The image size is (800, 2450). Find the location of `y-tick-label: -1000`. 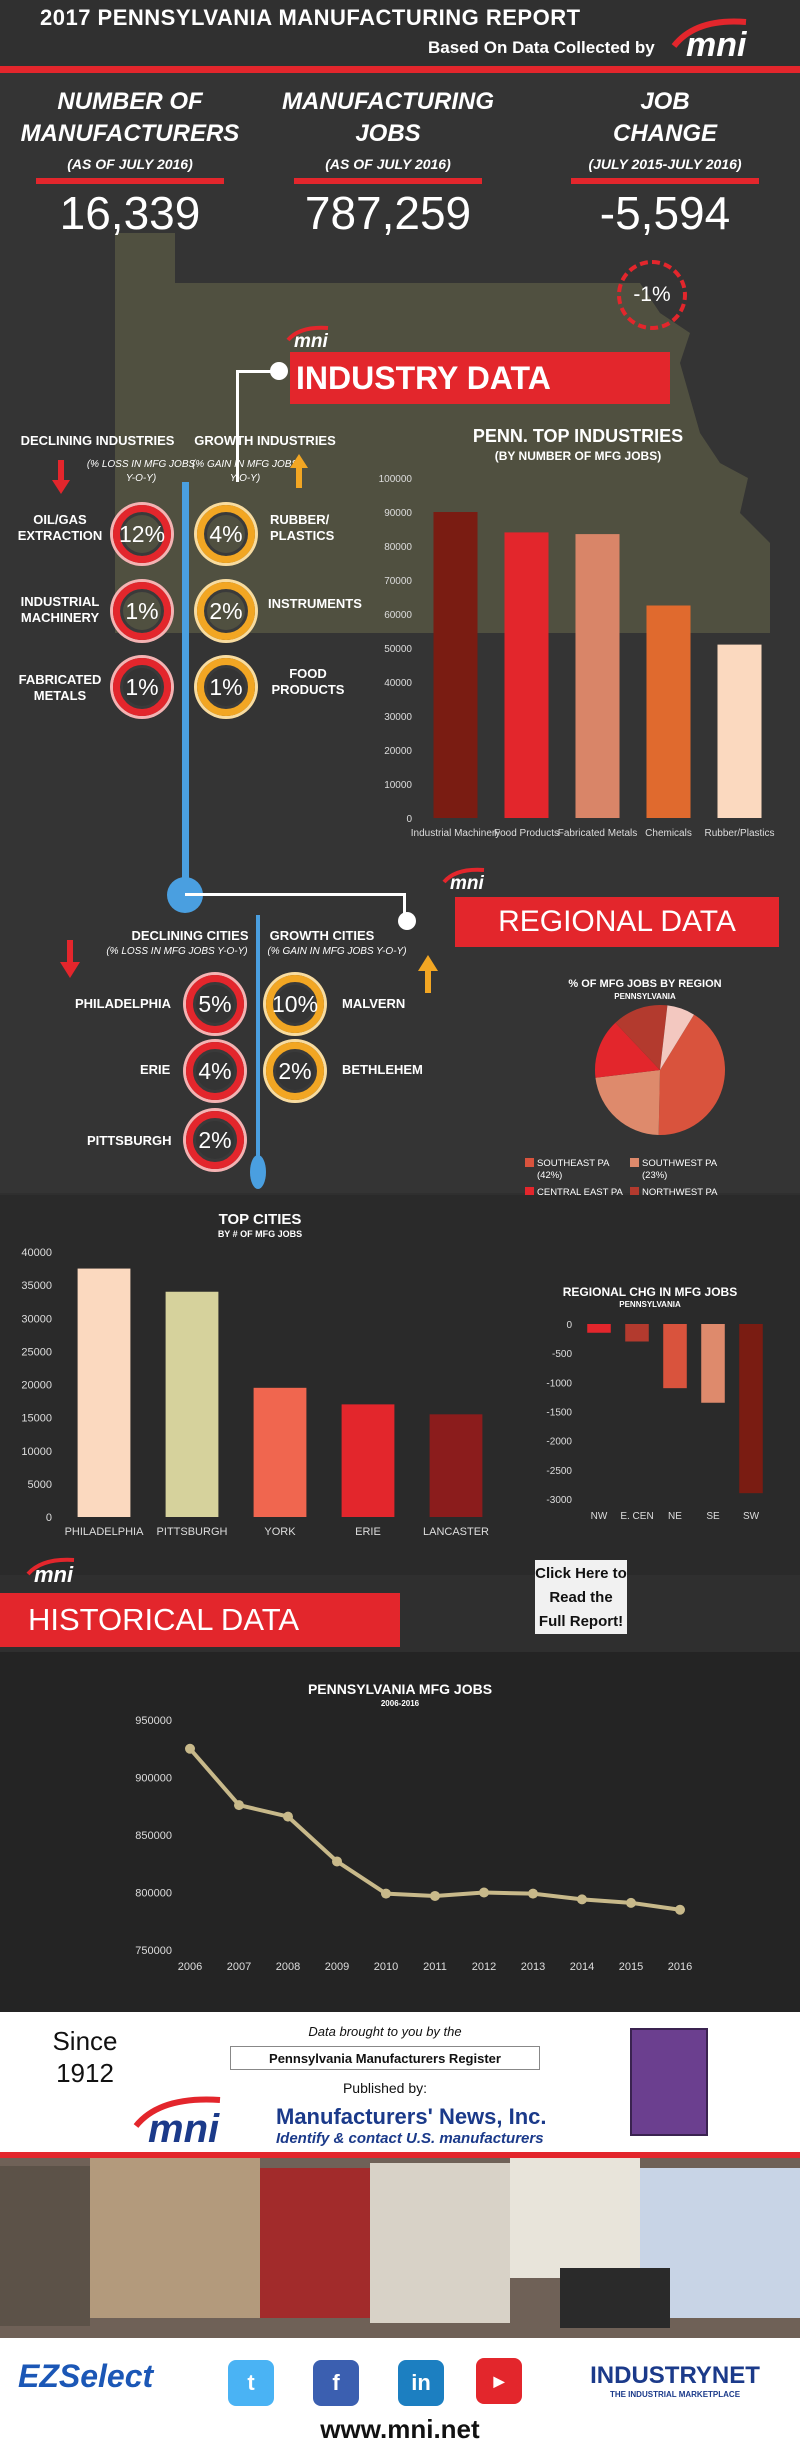

y-tick-label: -1000 is located at coordinates (559, 1383).